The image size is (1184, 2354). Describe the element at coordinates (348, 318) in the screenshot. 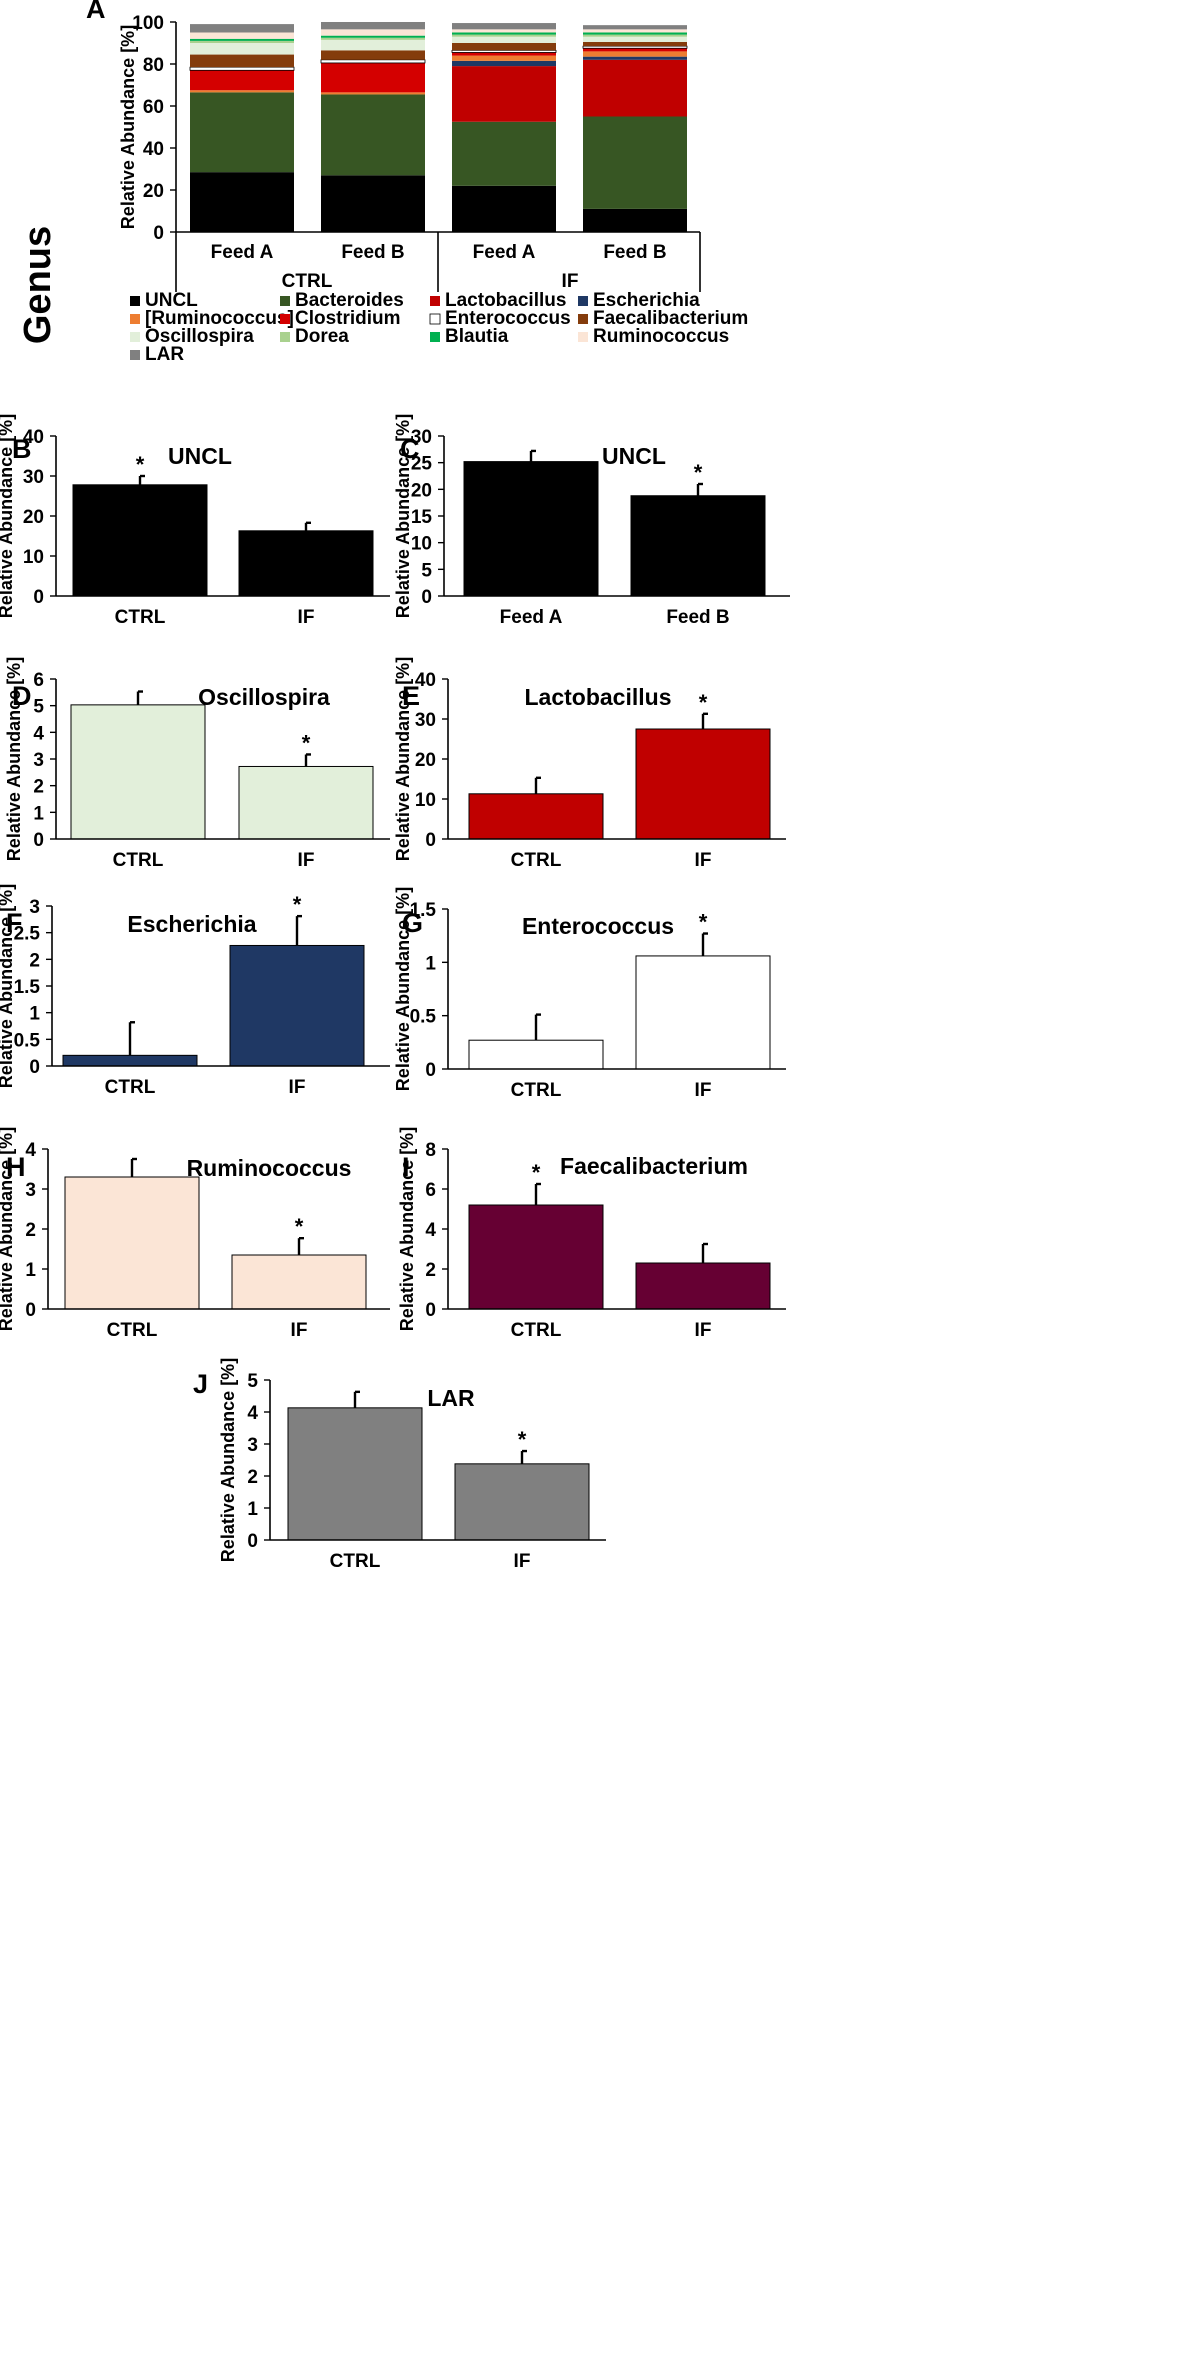

I see `legend-entry: Clostridium` at that location.